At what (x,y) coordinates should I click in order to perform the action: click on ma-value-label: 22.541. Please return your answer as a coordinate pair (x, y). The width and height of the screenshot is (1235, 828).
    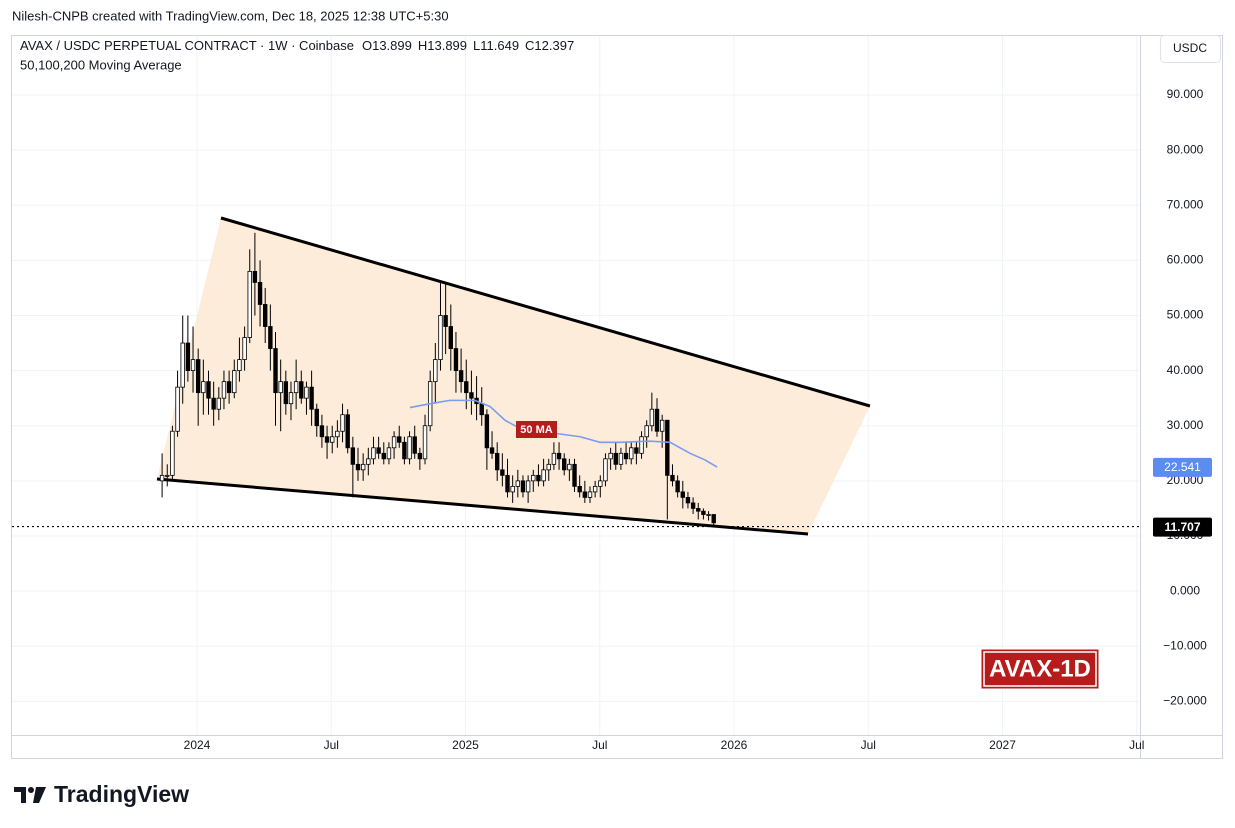
    Looking at the image, I should click on (1182, 467).